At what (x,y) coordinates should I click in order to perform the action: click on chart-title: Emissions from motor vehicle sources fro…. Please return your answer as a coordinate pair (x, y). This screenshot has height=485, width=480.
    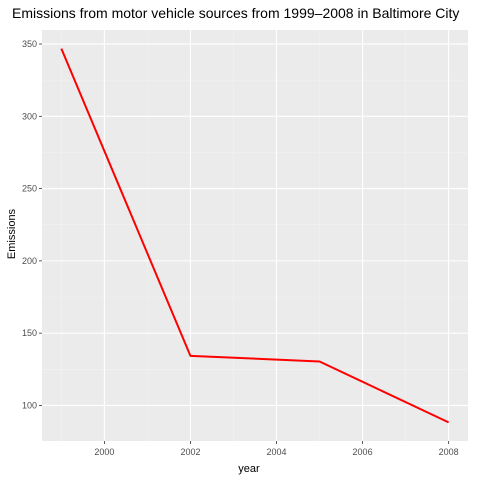
    Looking at the image, I should click on (235, 13).